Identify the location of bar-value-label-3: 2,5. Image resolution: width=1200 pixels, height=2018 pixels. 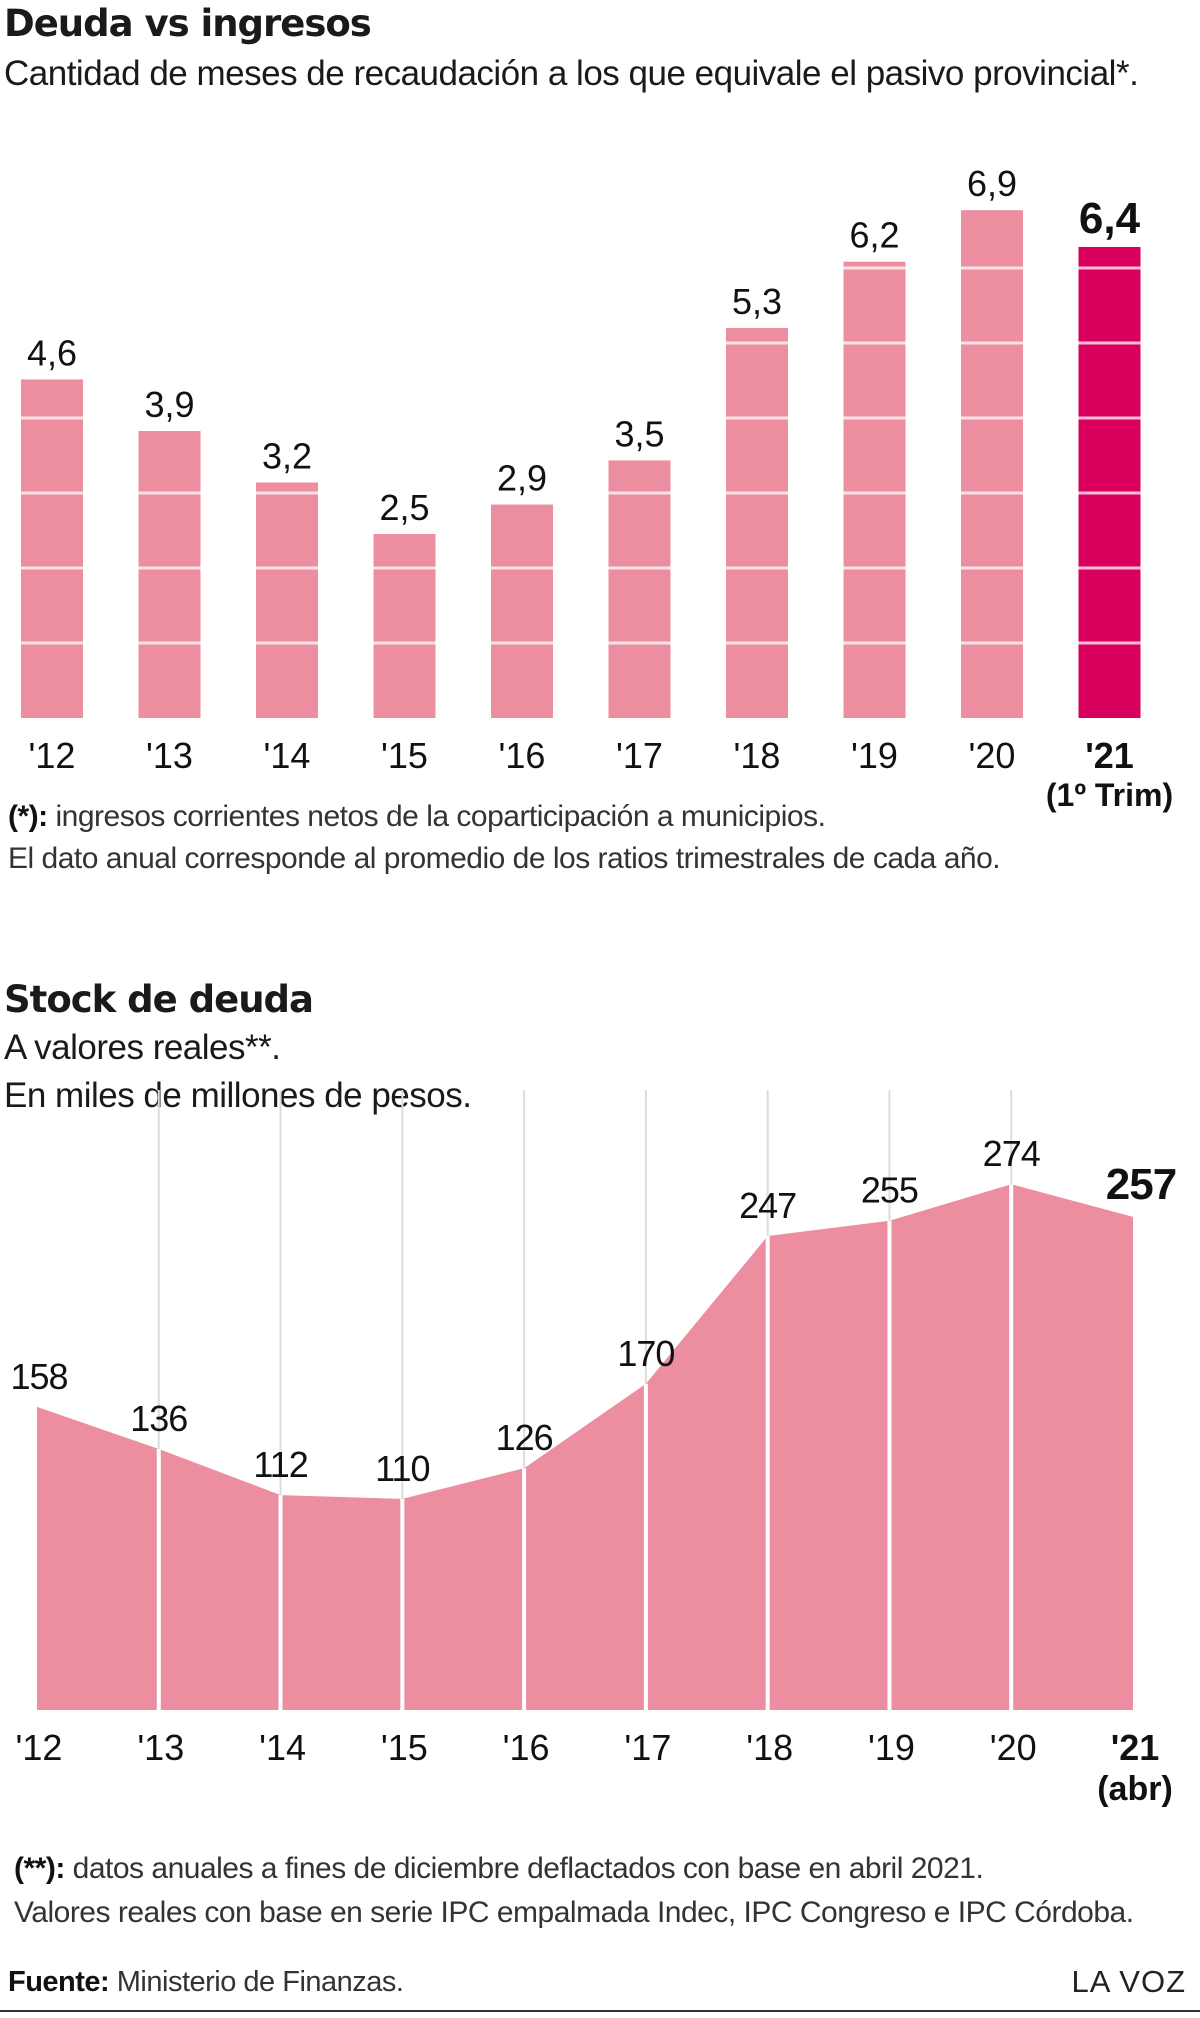
(404, 507).